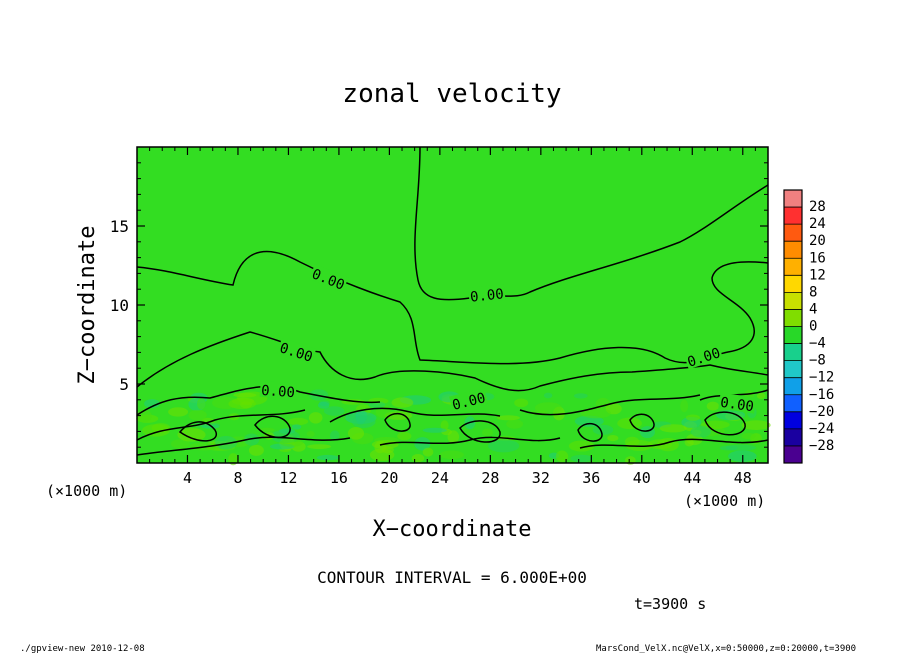  Describe the element at coordinates (817, 258) in the screenshot. I see `colorbar-label: 16` at that location.